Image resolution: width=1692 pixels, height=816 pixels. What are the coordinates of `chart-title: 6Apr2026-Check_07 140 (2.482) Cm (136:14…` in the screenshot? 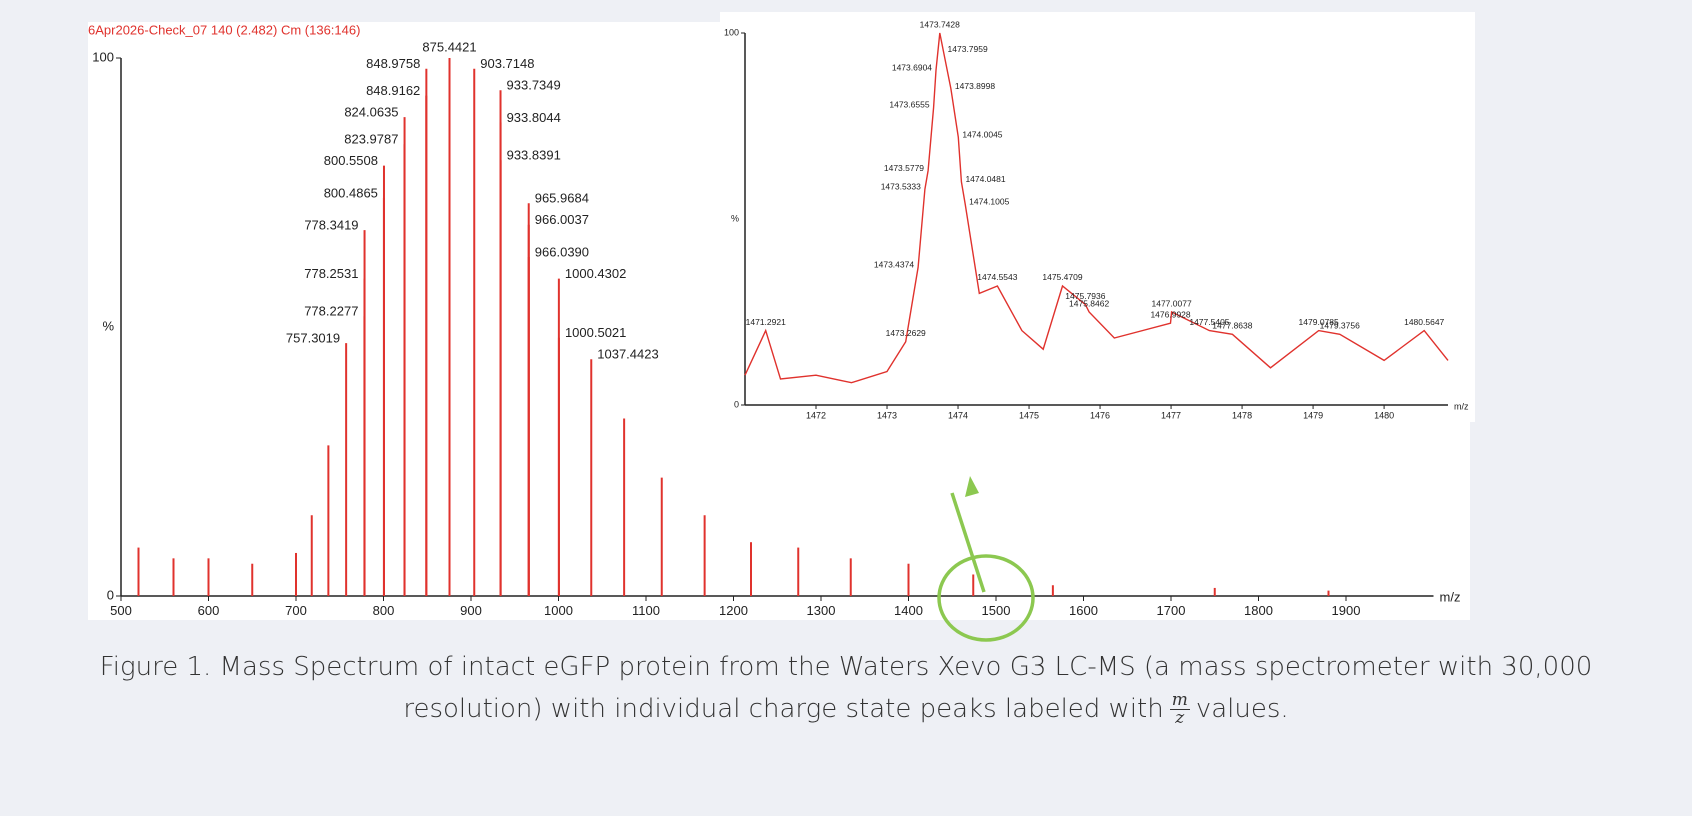 It's located at (224, 29).